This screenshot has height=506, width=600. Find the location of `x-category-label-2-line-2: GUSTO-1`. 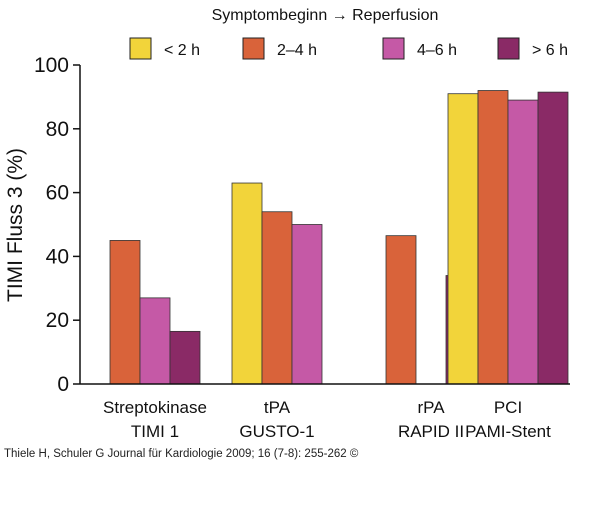

x-category-label-2-line-2: GUSTO-1 is located at coordinates (276, 431).